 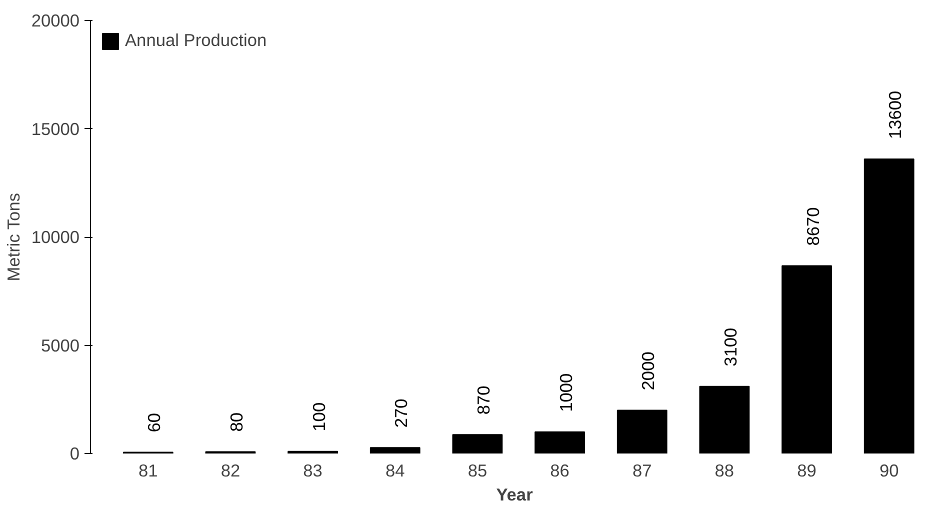 I want to click on data-label: 1000, so click(x=566, y=392).